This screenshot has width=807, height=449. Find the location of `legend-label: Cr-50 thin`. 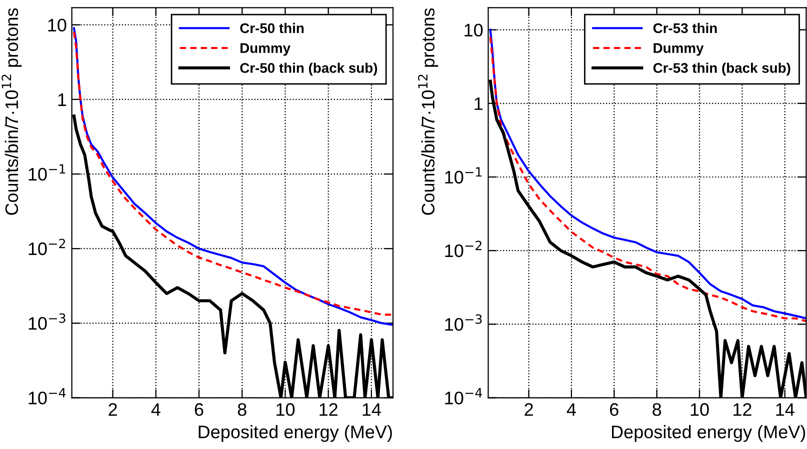

legend-label: Cr-50 thin is located at coordinates (272, 28).